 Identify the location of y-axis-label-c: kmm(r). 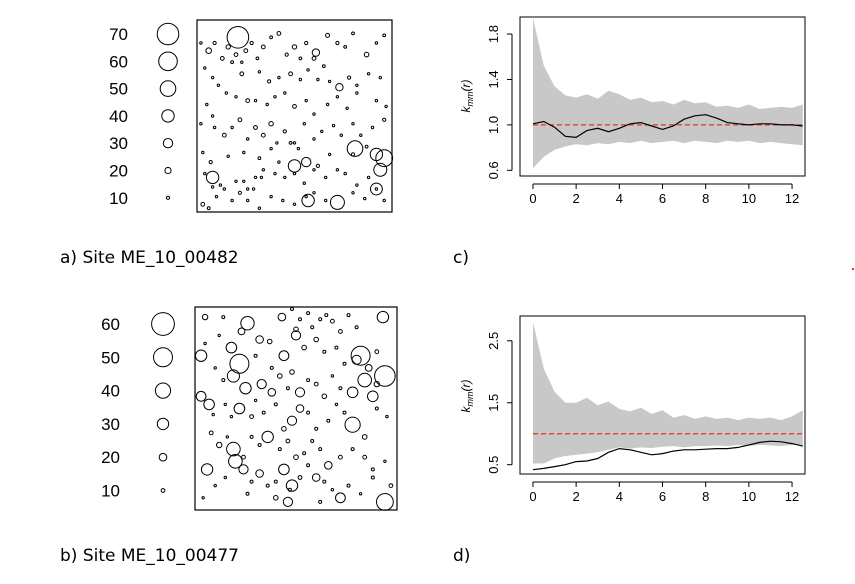
(467, 96).